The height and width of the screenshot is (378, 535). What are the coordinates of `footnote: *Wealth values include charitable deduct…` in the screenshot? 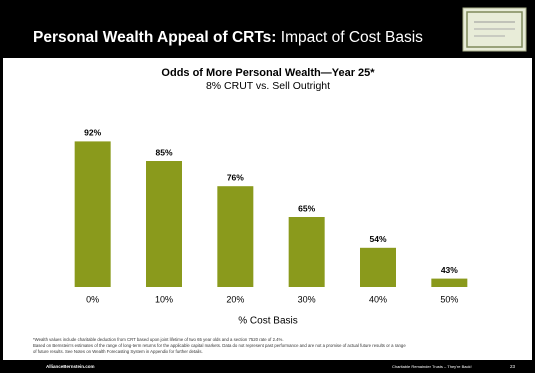 It's located at (158, 339).